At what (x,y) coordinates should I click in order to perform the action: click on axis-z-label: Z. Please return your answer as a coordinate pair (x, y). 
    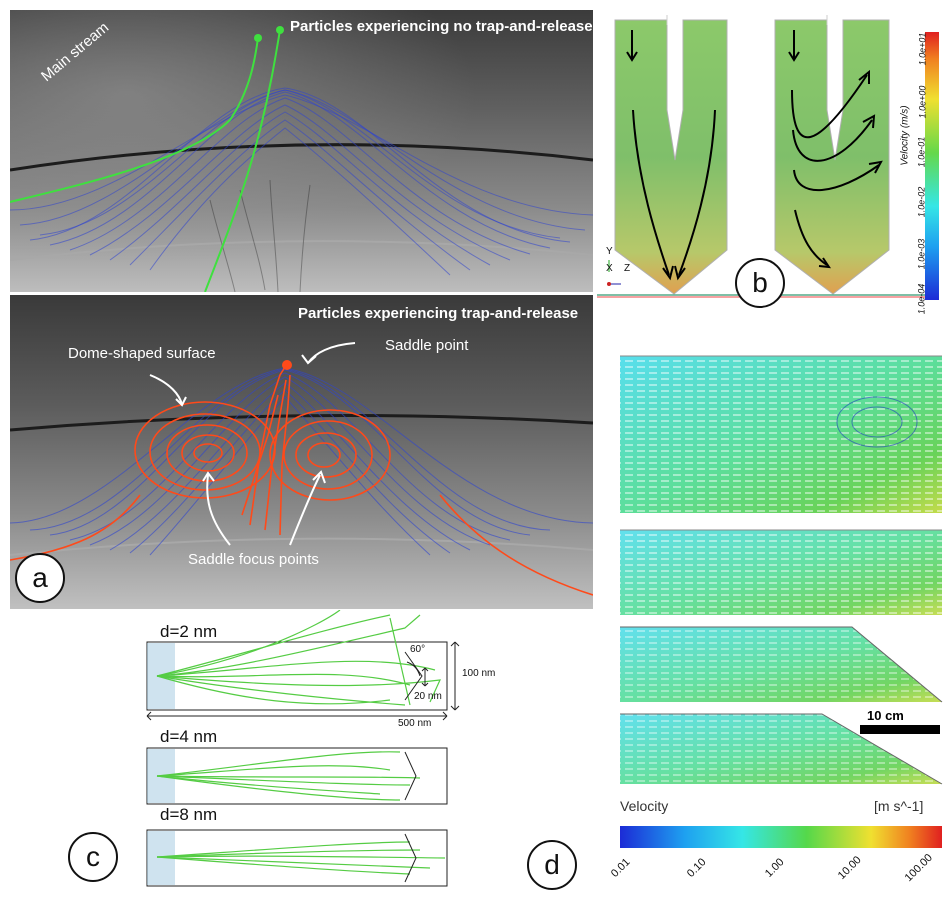
    Looking at the image, I should click on (627, 268).